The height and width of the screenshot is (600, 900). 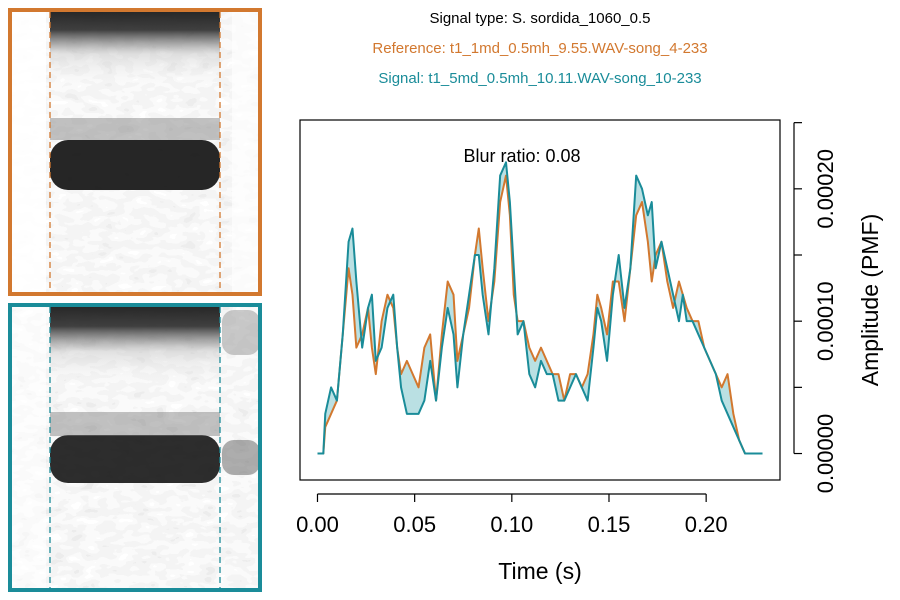 I want to click on y-axis-label: Amplitude (PMF), so click(x=870, y=300).